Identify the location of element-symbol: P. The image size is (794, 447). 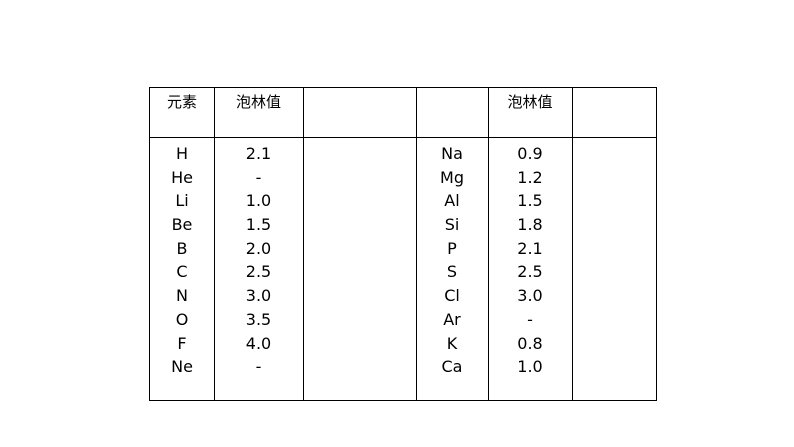
(452, 248).